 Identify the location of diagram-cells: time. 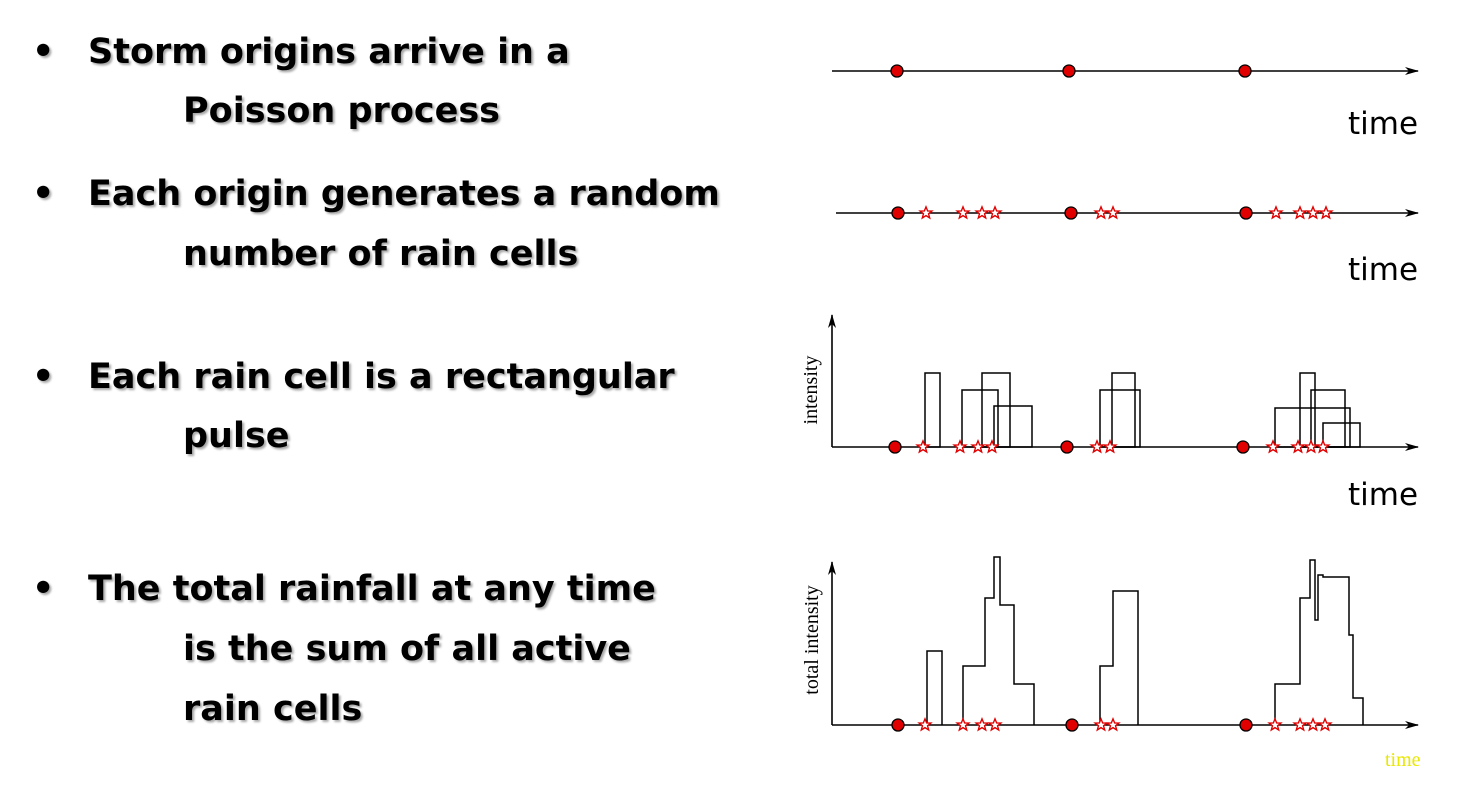
(1127, 247).